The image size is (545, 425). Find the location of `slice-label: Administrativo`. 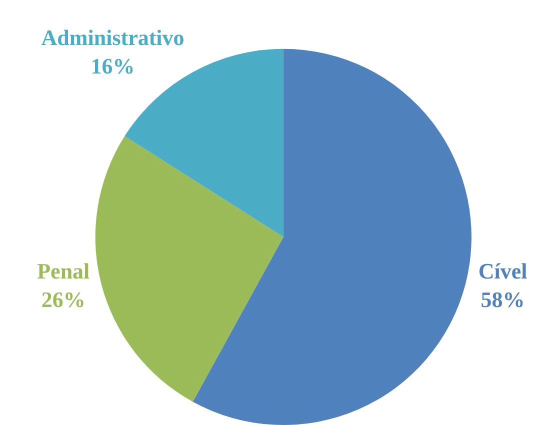

slice-label: Administrativo is located at coordinates (112, 37).